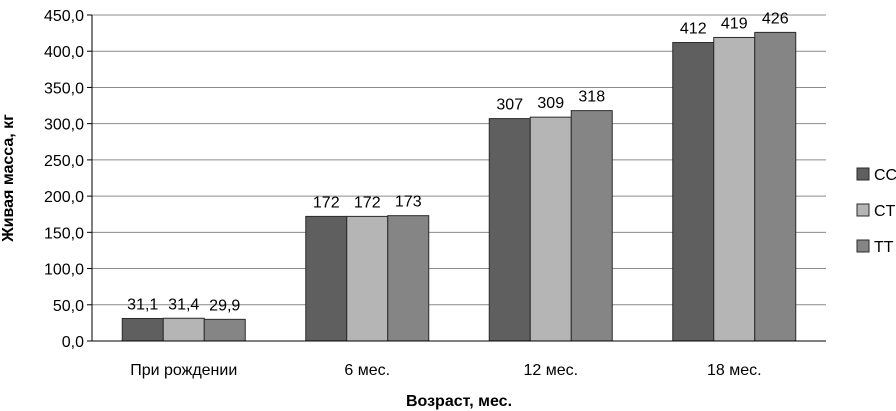  What do you see at coordinates (885, 211) in the screenshot?
I see `legend-label: CT` at bounding box center [885, 211].